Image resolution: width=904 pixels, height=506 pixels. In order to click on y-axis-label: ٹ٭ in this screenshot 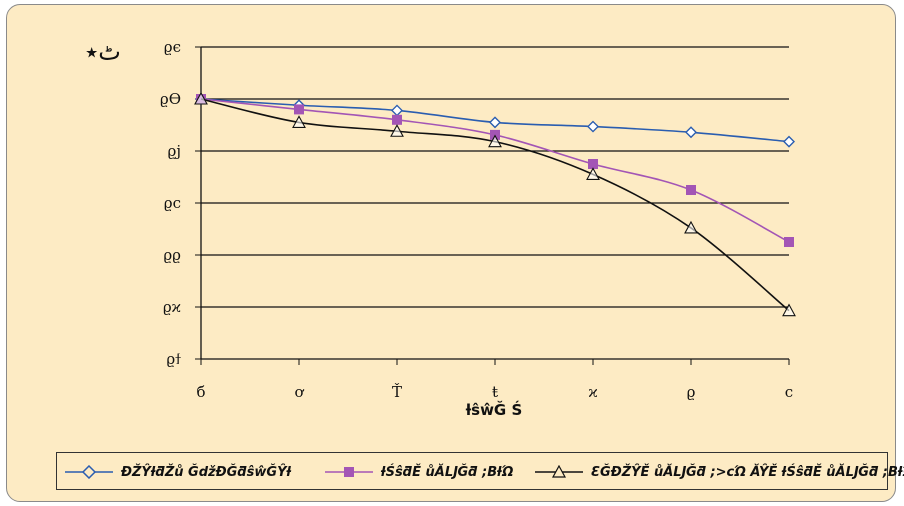, I will do `click(103, 52)`.